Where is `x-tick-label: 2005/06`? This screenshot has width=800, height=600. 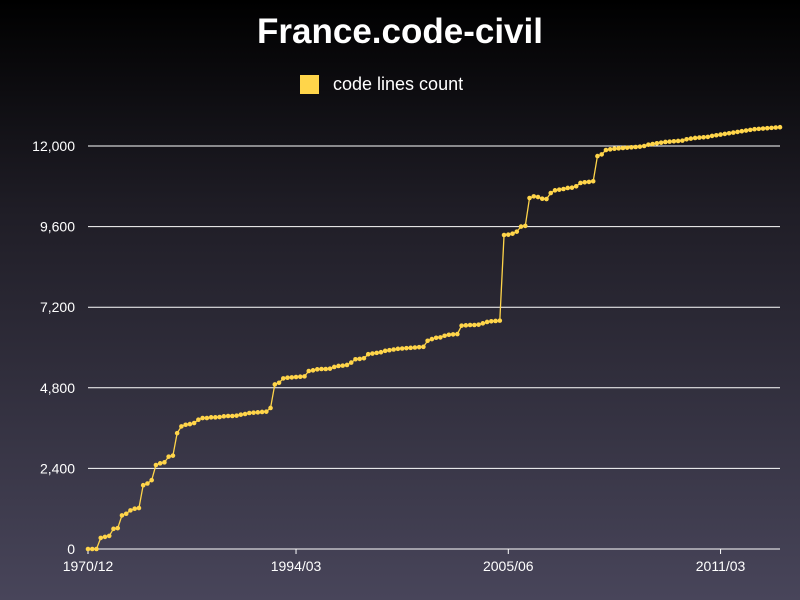
x-tick-label: 2005/06 is located at coordinates (508, 566).